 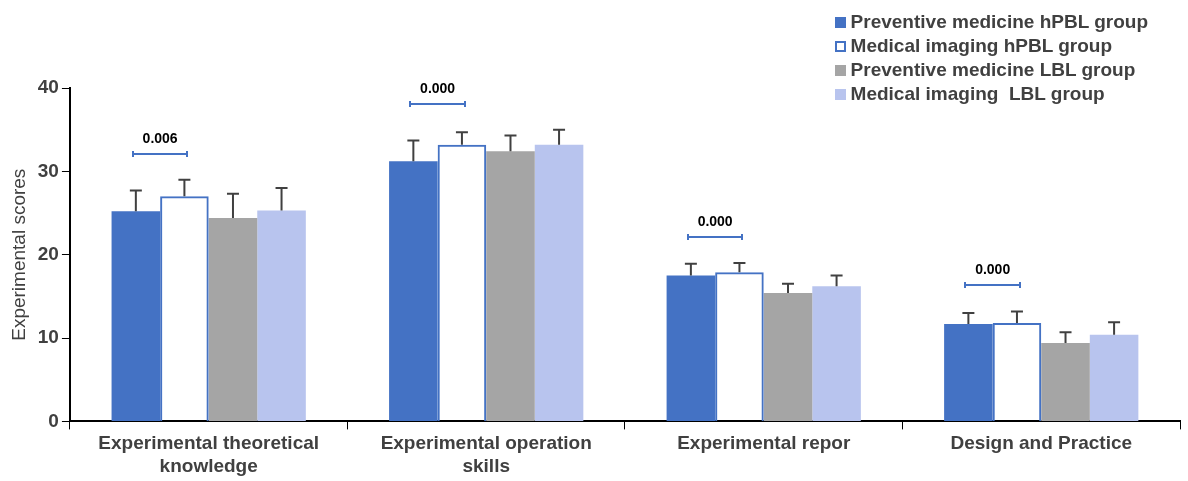 I want to click on legend-label: Medical imaging hPBL group, so click(x=981, y=46).